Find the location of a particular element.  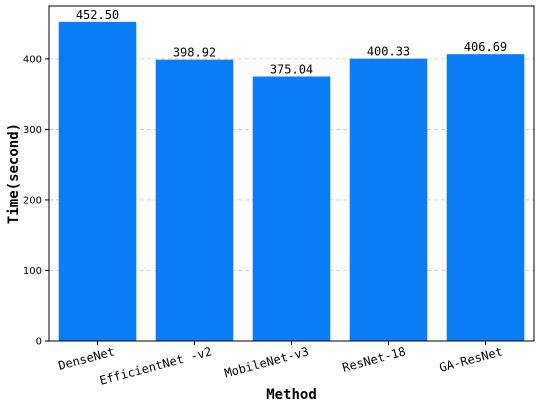

value-label: 375.04 is located at coordinates (291, 69).